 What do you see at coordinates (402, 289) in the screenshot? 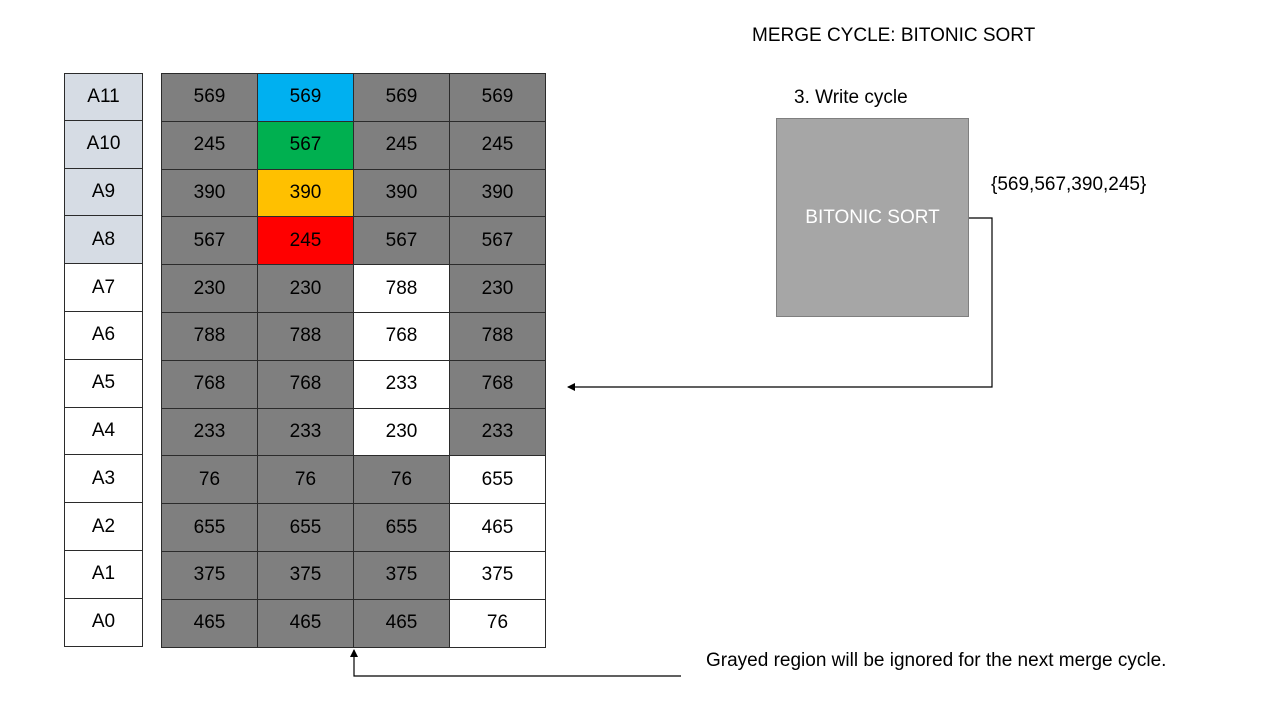
I see `grid-cell-r4-c2: 788` at bounding box center [402, 289].